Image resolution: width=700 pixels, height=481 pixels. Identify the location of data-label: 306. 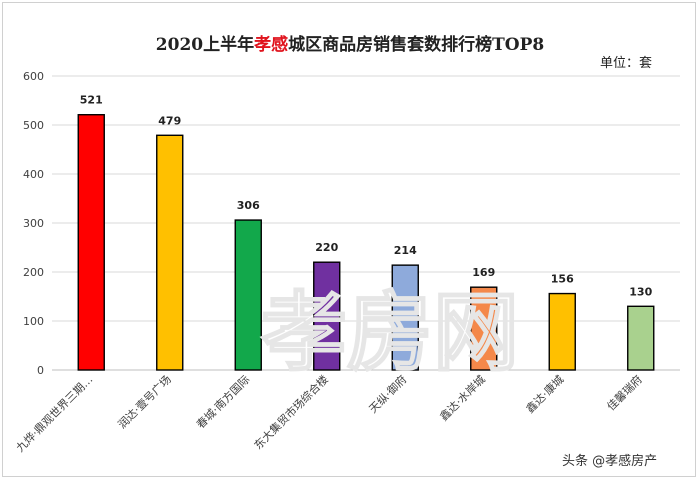
(248, 205).